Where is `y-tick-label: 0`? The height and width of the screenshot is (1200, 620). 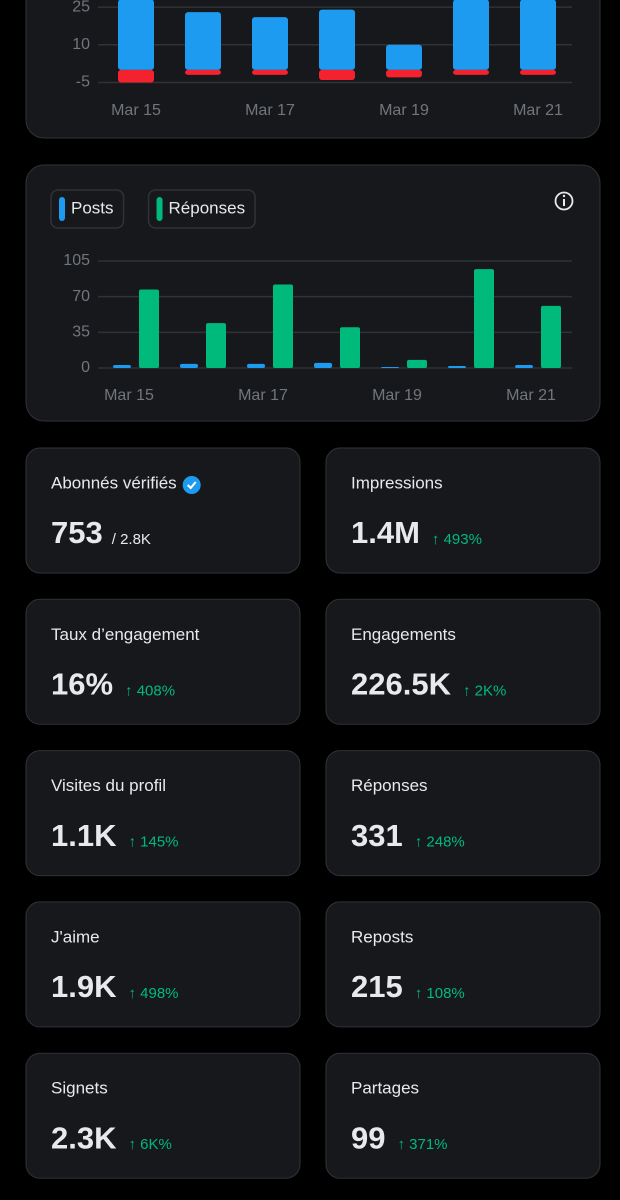
y-tick-label: 0 is located at coordinates (85, 367).